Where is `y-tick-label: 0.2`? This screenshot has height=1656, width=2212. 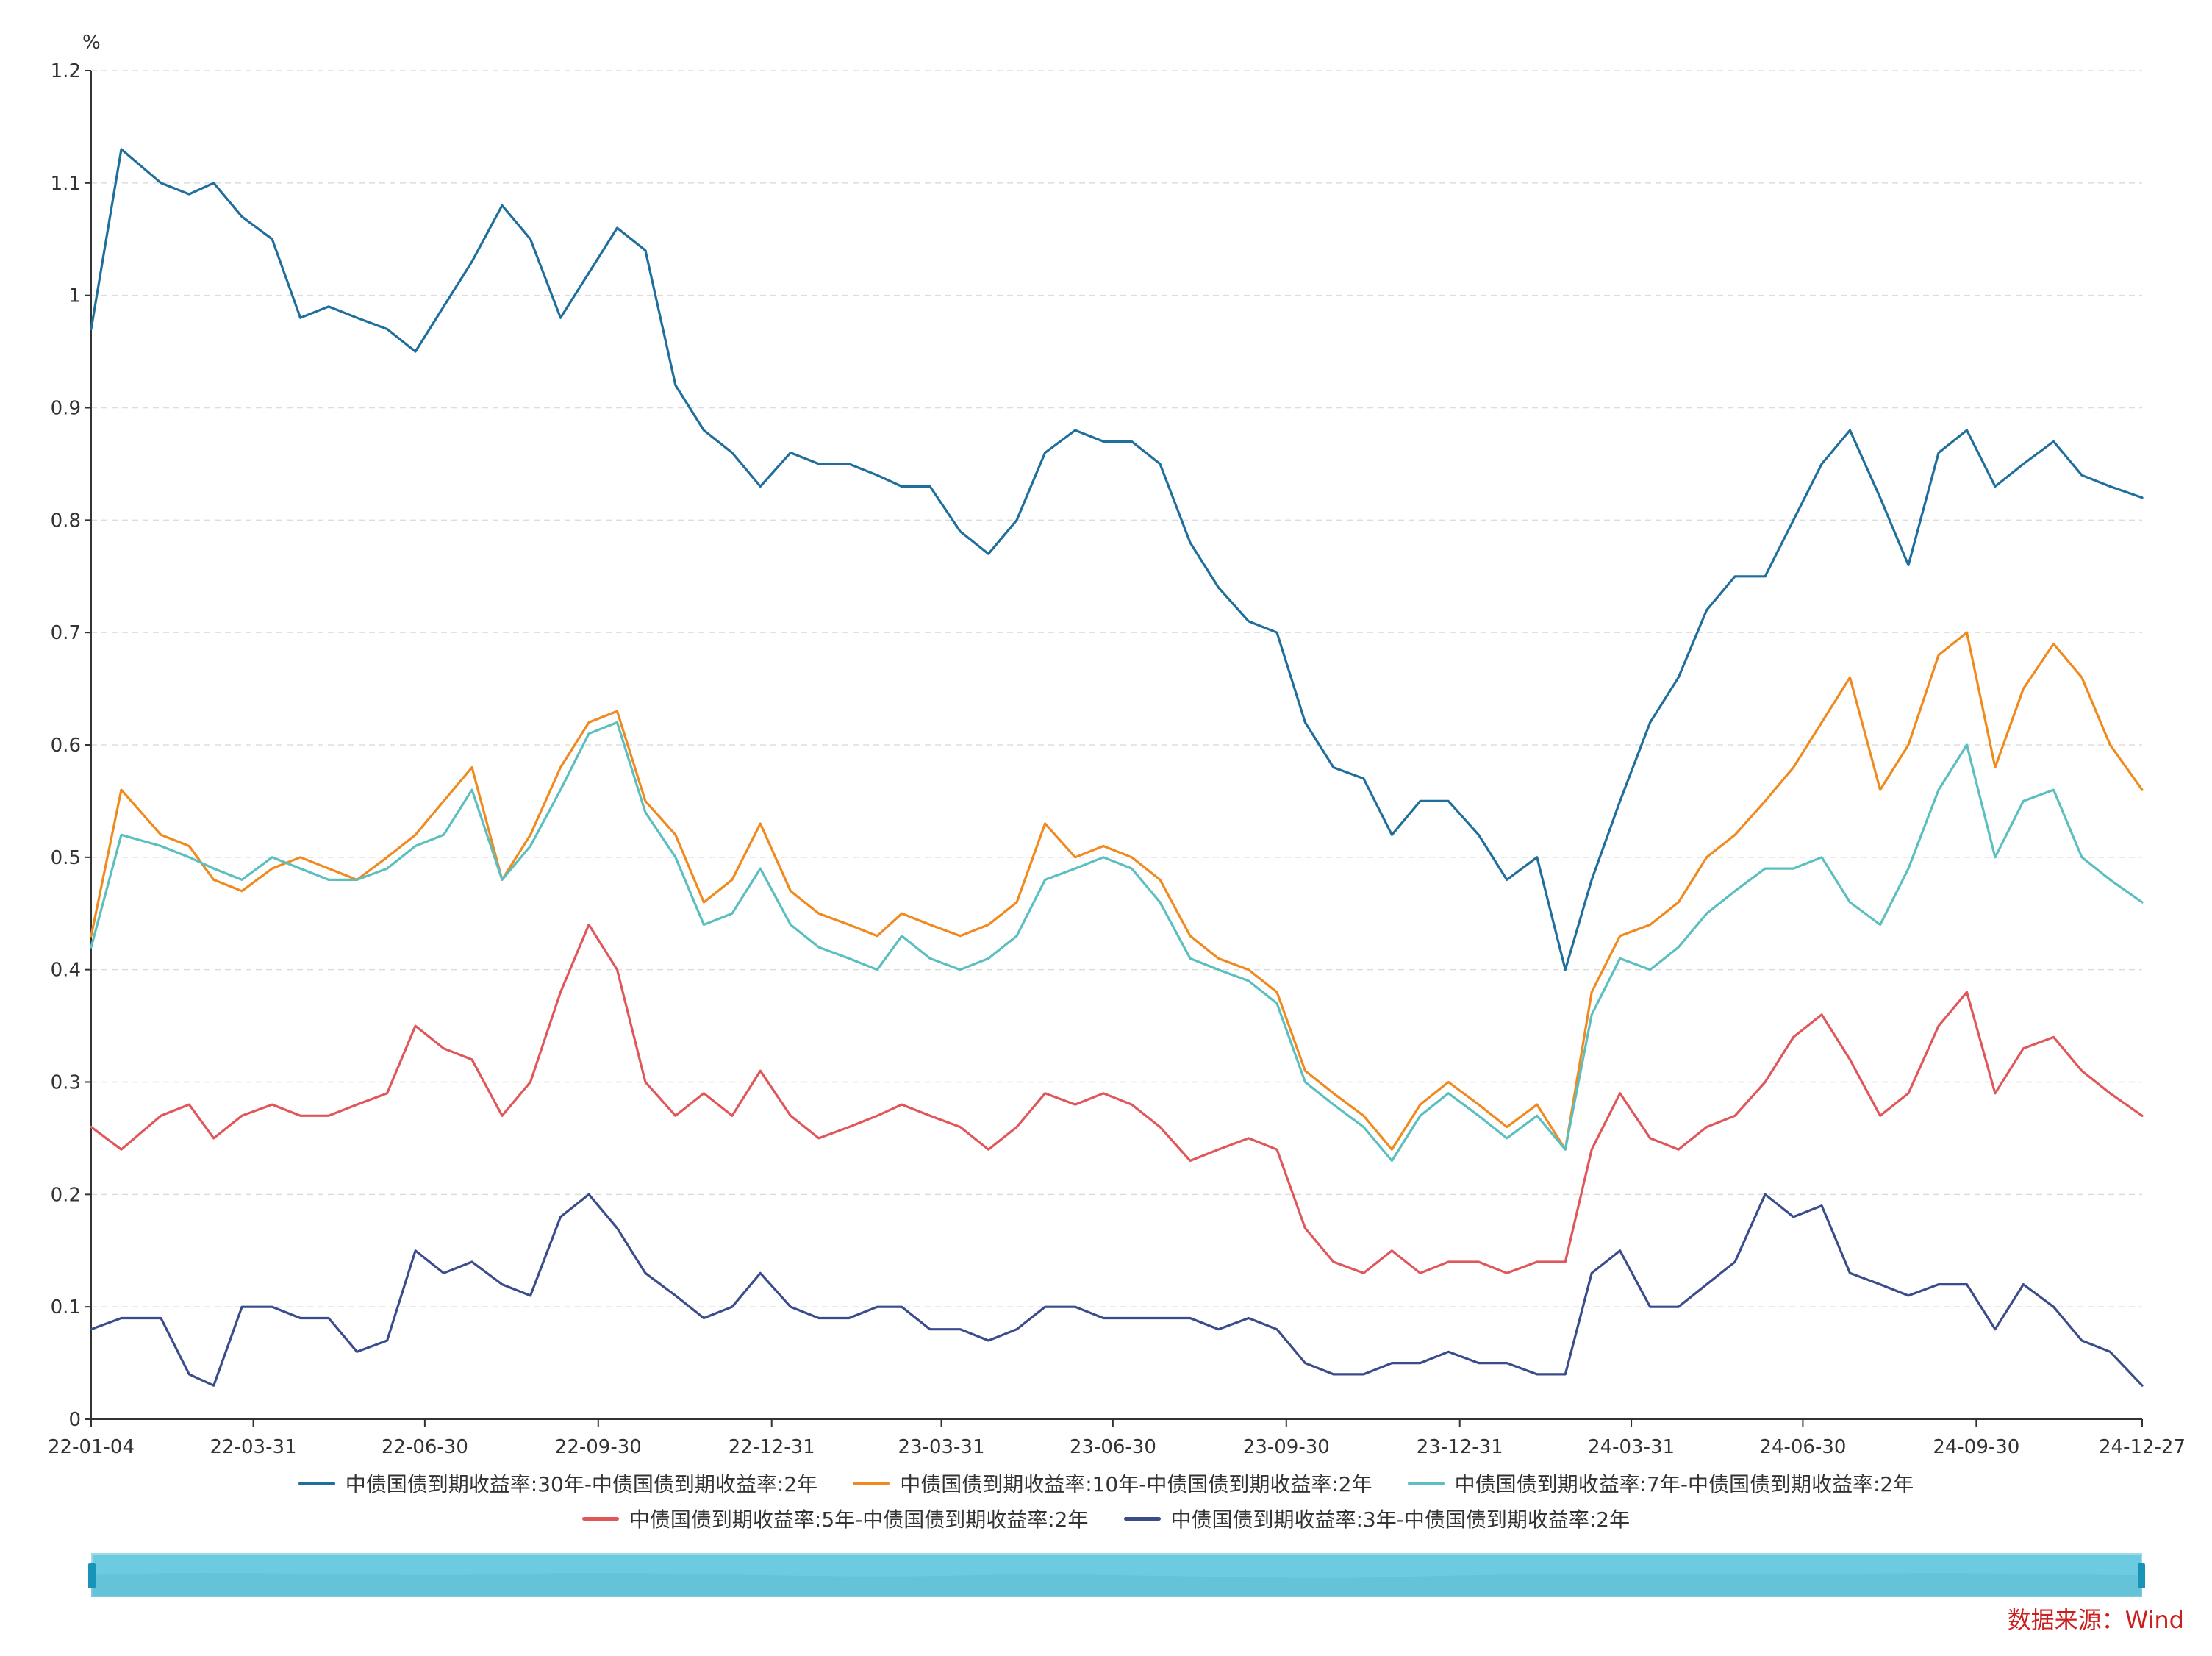 y-tick-label: 0.2 is located at coordinates (66, 1195).